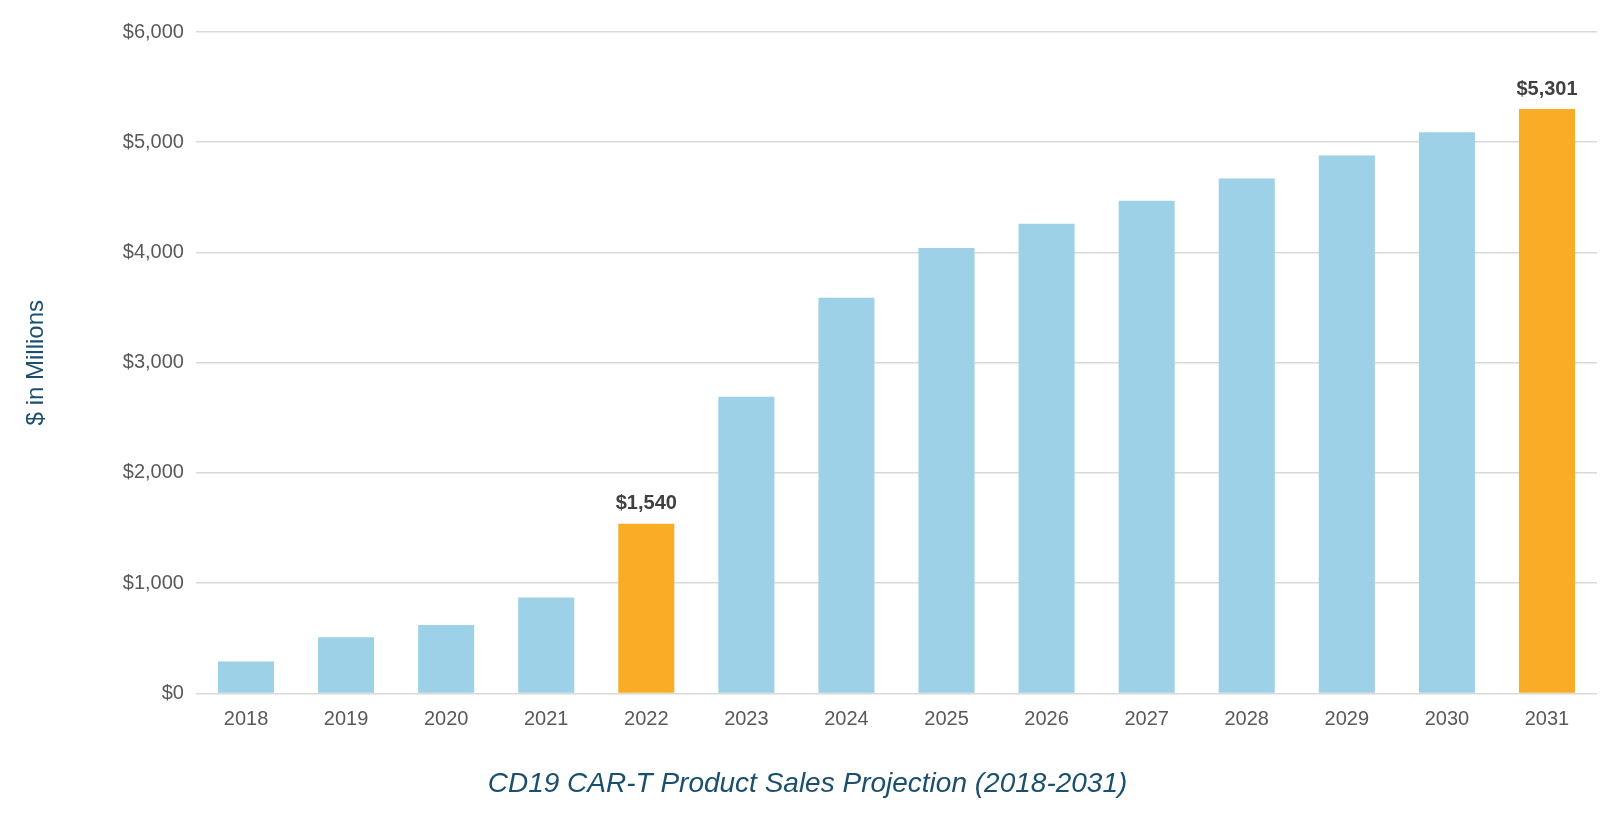  I want to click on data-label: $5,301, so click(1547, 87).